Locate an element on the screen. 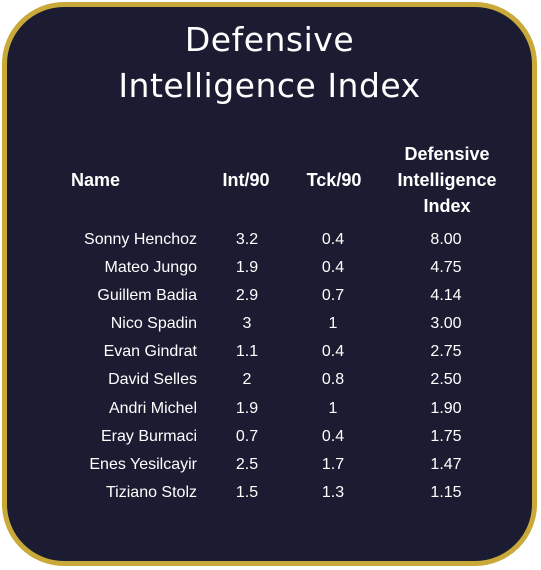 This screenshot has height=570, width=541. header-name: Name is located at coordinates (96, 180).